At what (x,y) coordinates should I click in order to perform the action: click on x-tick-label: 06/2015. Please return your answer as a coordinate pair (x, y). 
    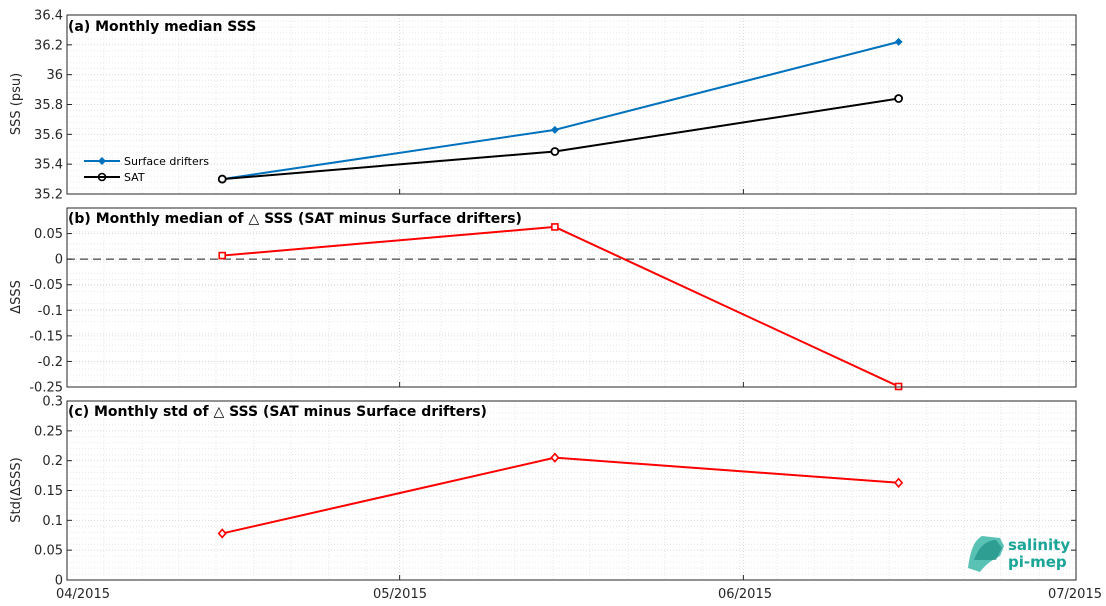
    Looking at the image, I should click on (745, 594).